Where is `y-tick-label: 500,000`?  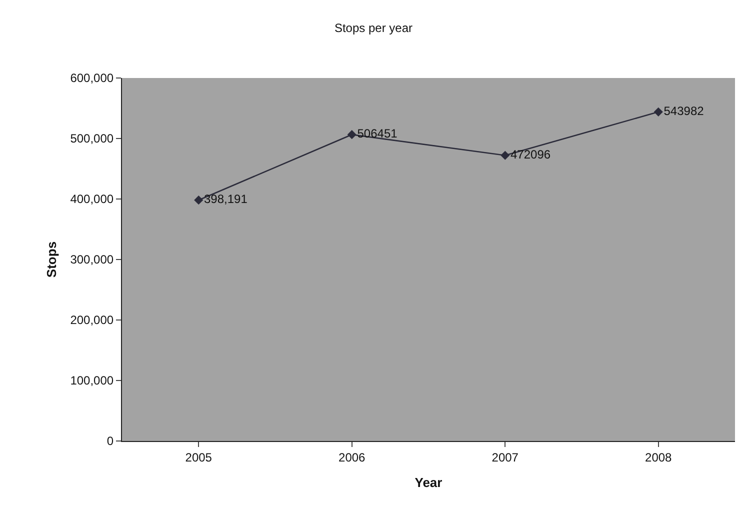 y-tick-label: 500,000 is located at coordinates (92, 139).